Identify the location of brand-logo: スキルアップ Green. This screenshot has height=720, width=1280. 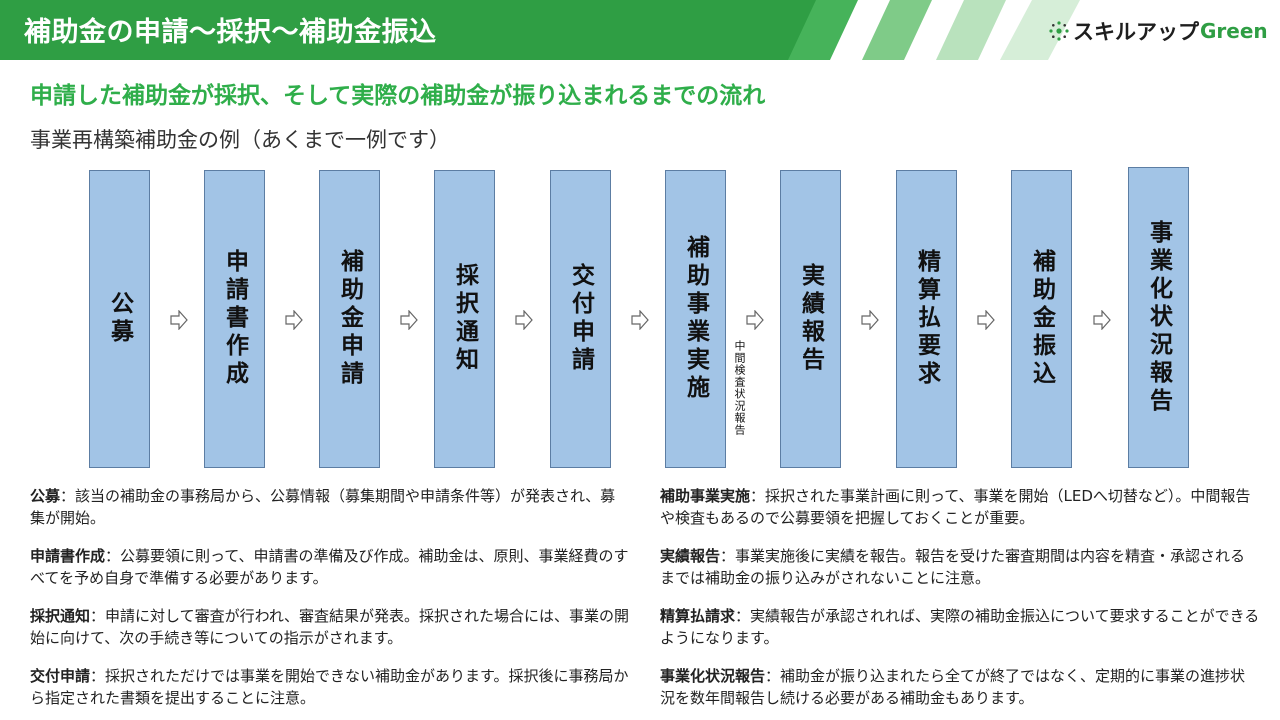
(1158, 31).